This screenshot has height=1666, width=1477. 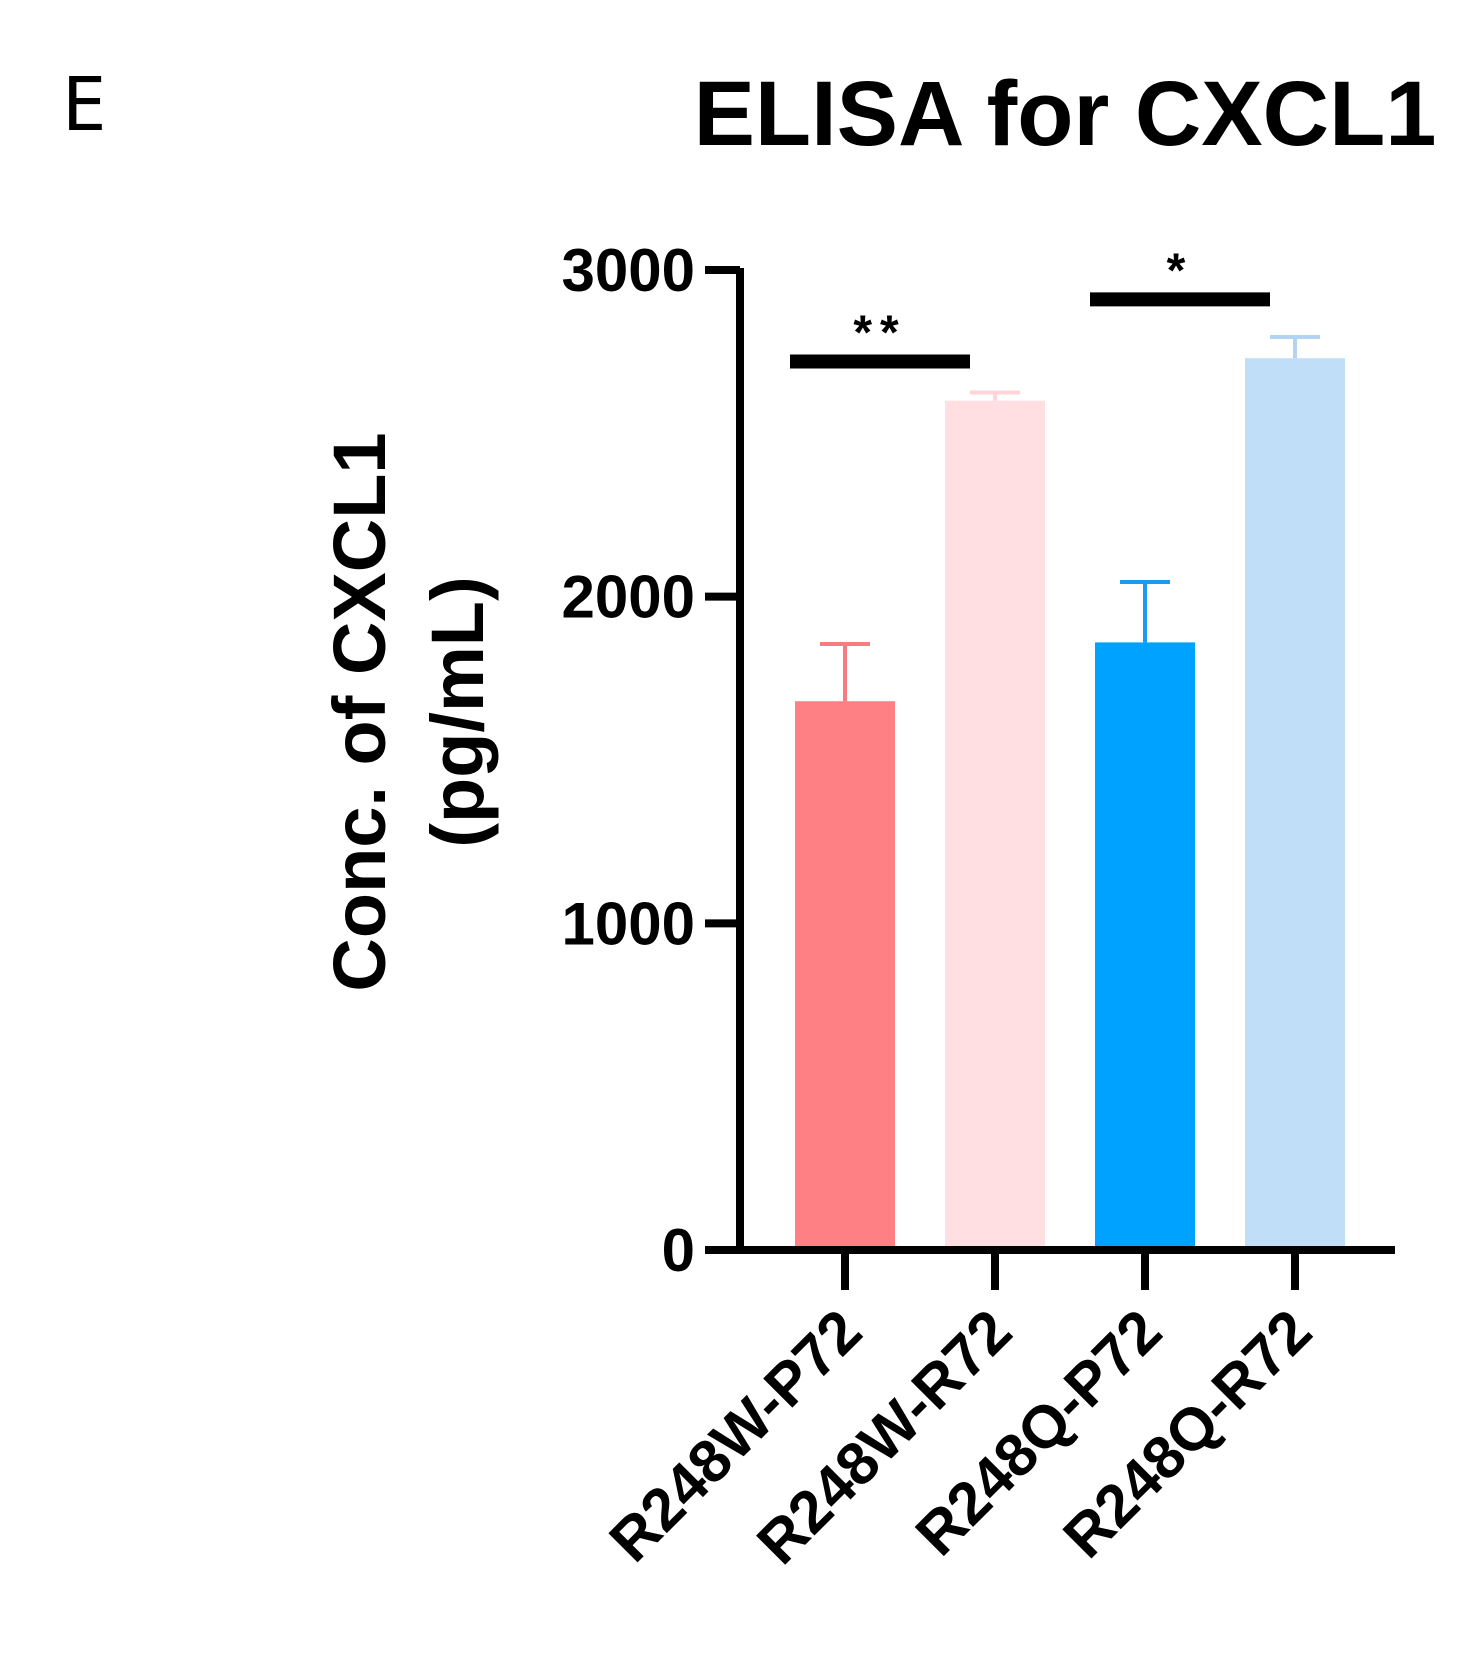 I want to click on y-tick-label-0: 0, so click(x=678, y=1250).